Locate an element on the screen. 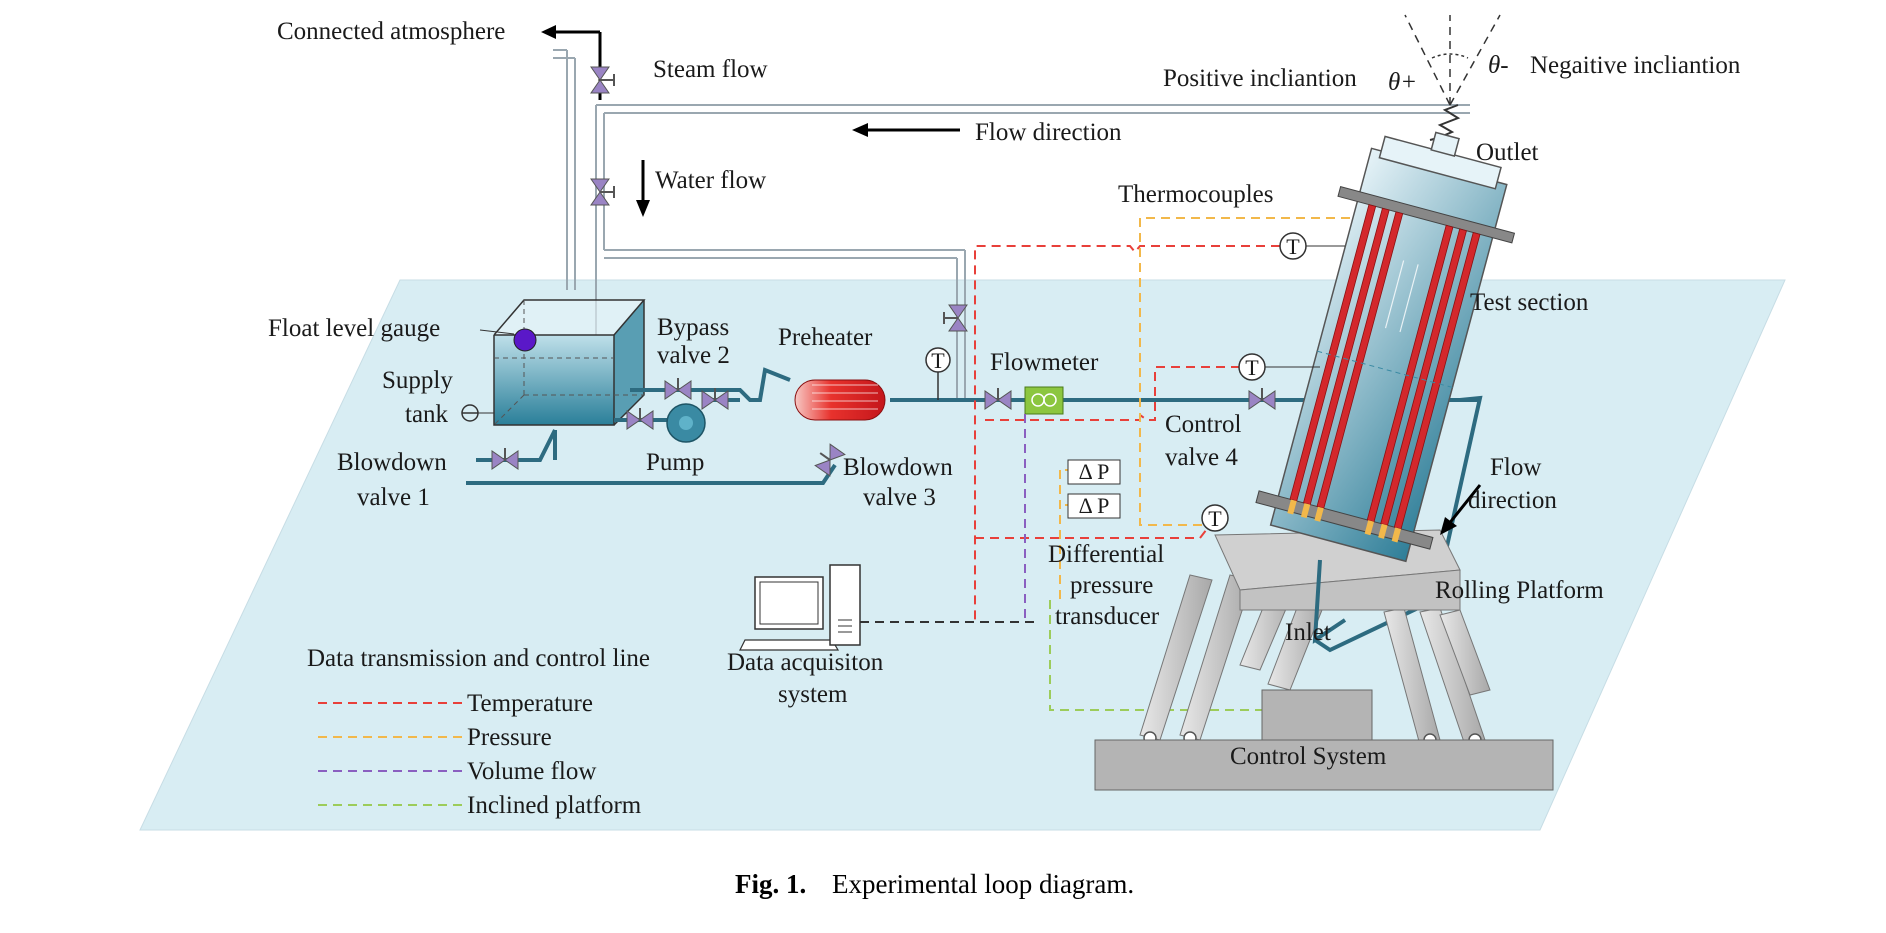  label-dpt-line2: pressure is located at coordinates (1111, 585).